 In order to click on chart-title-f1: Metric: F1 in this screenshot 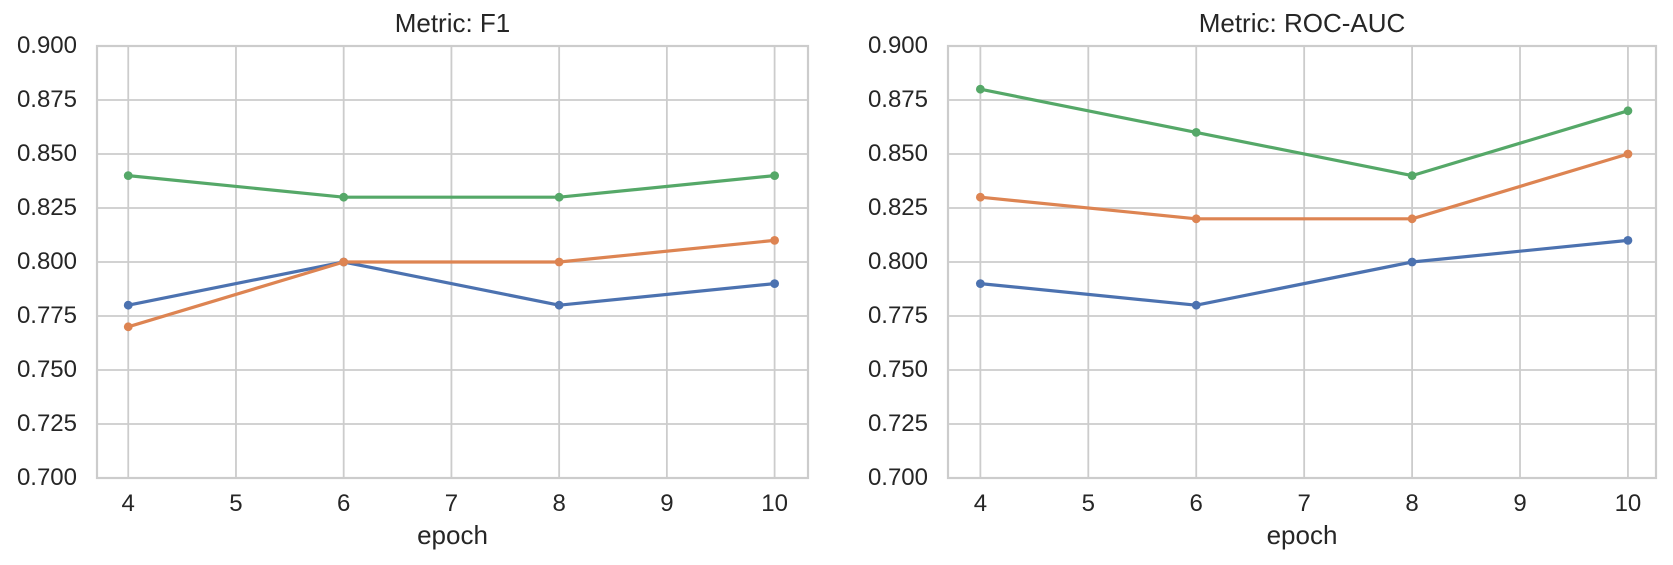, I will do `click(452, 23)`.